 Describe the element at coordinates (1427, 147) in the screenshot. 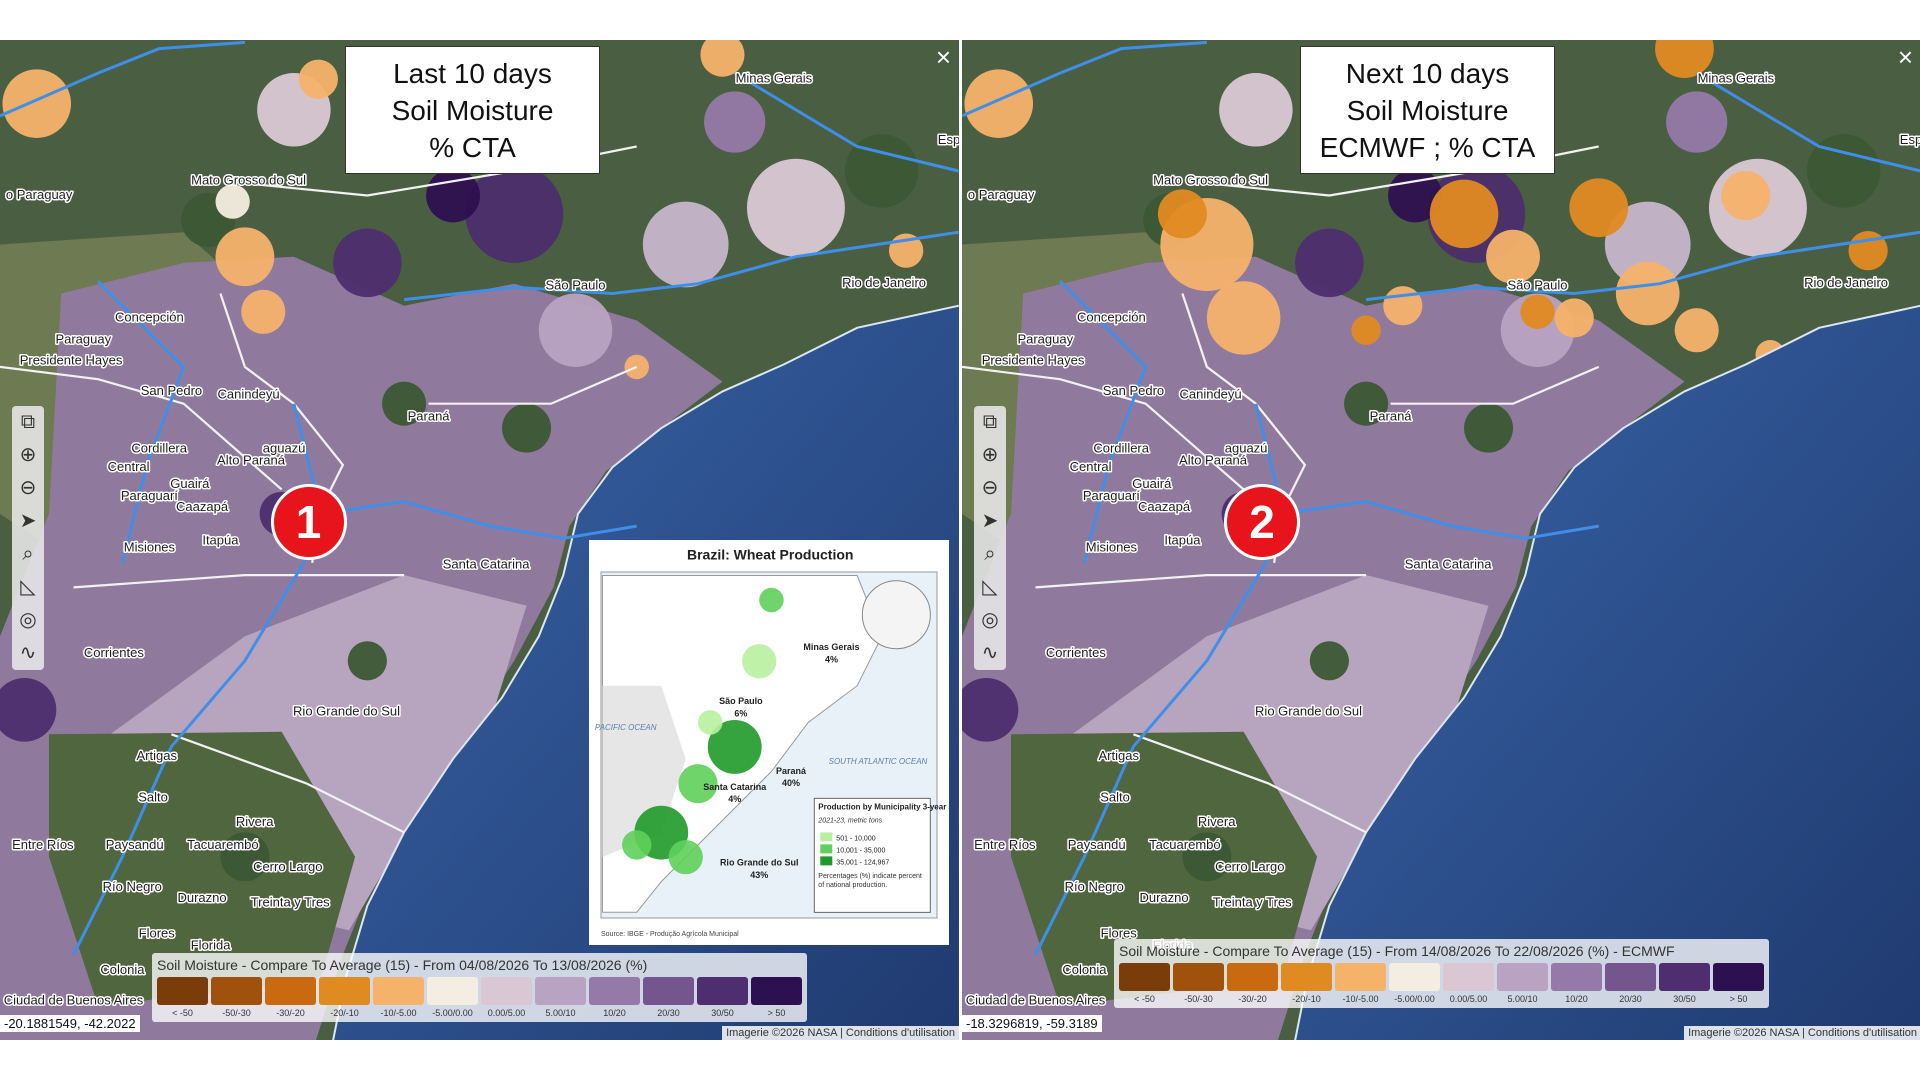

I see `title-line: ECMWF ; % CTA` at that location.